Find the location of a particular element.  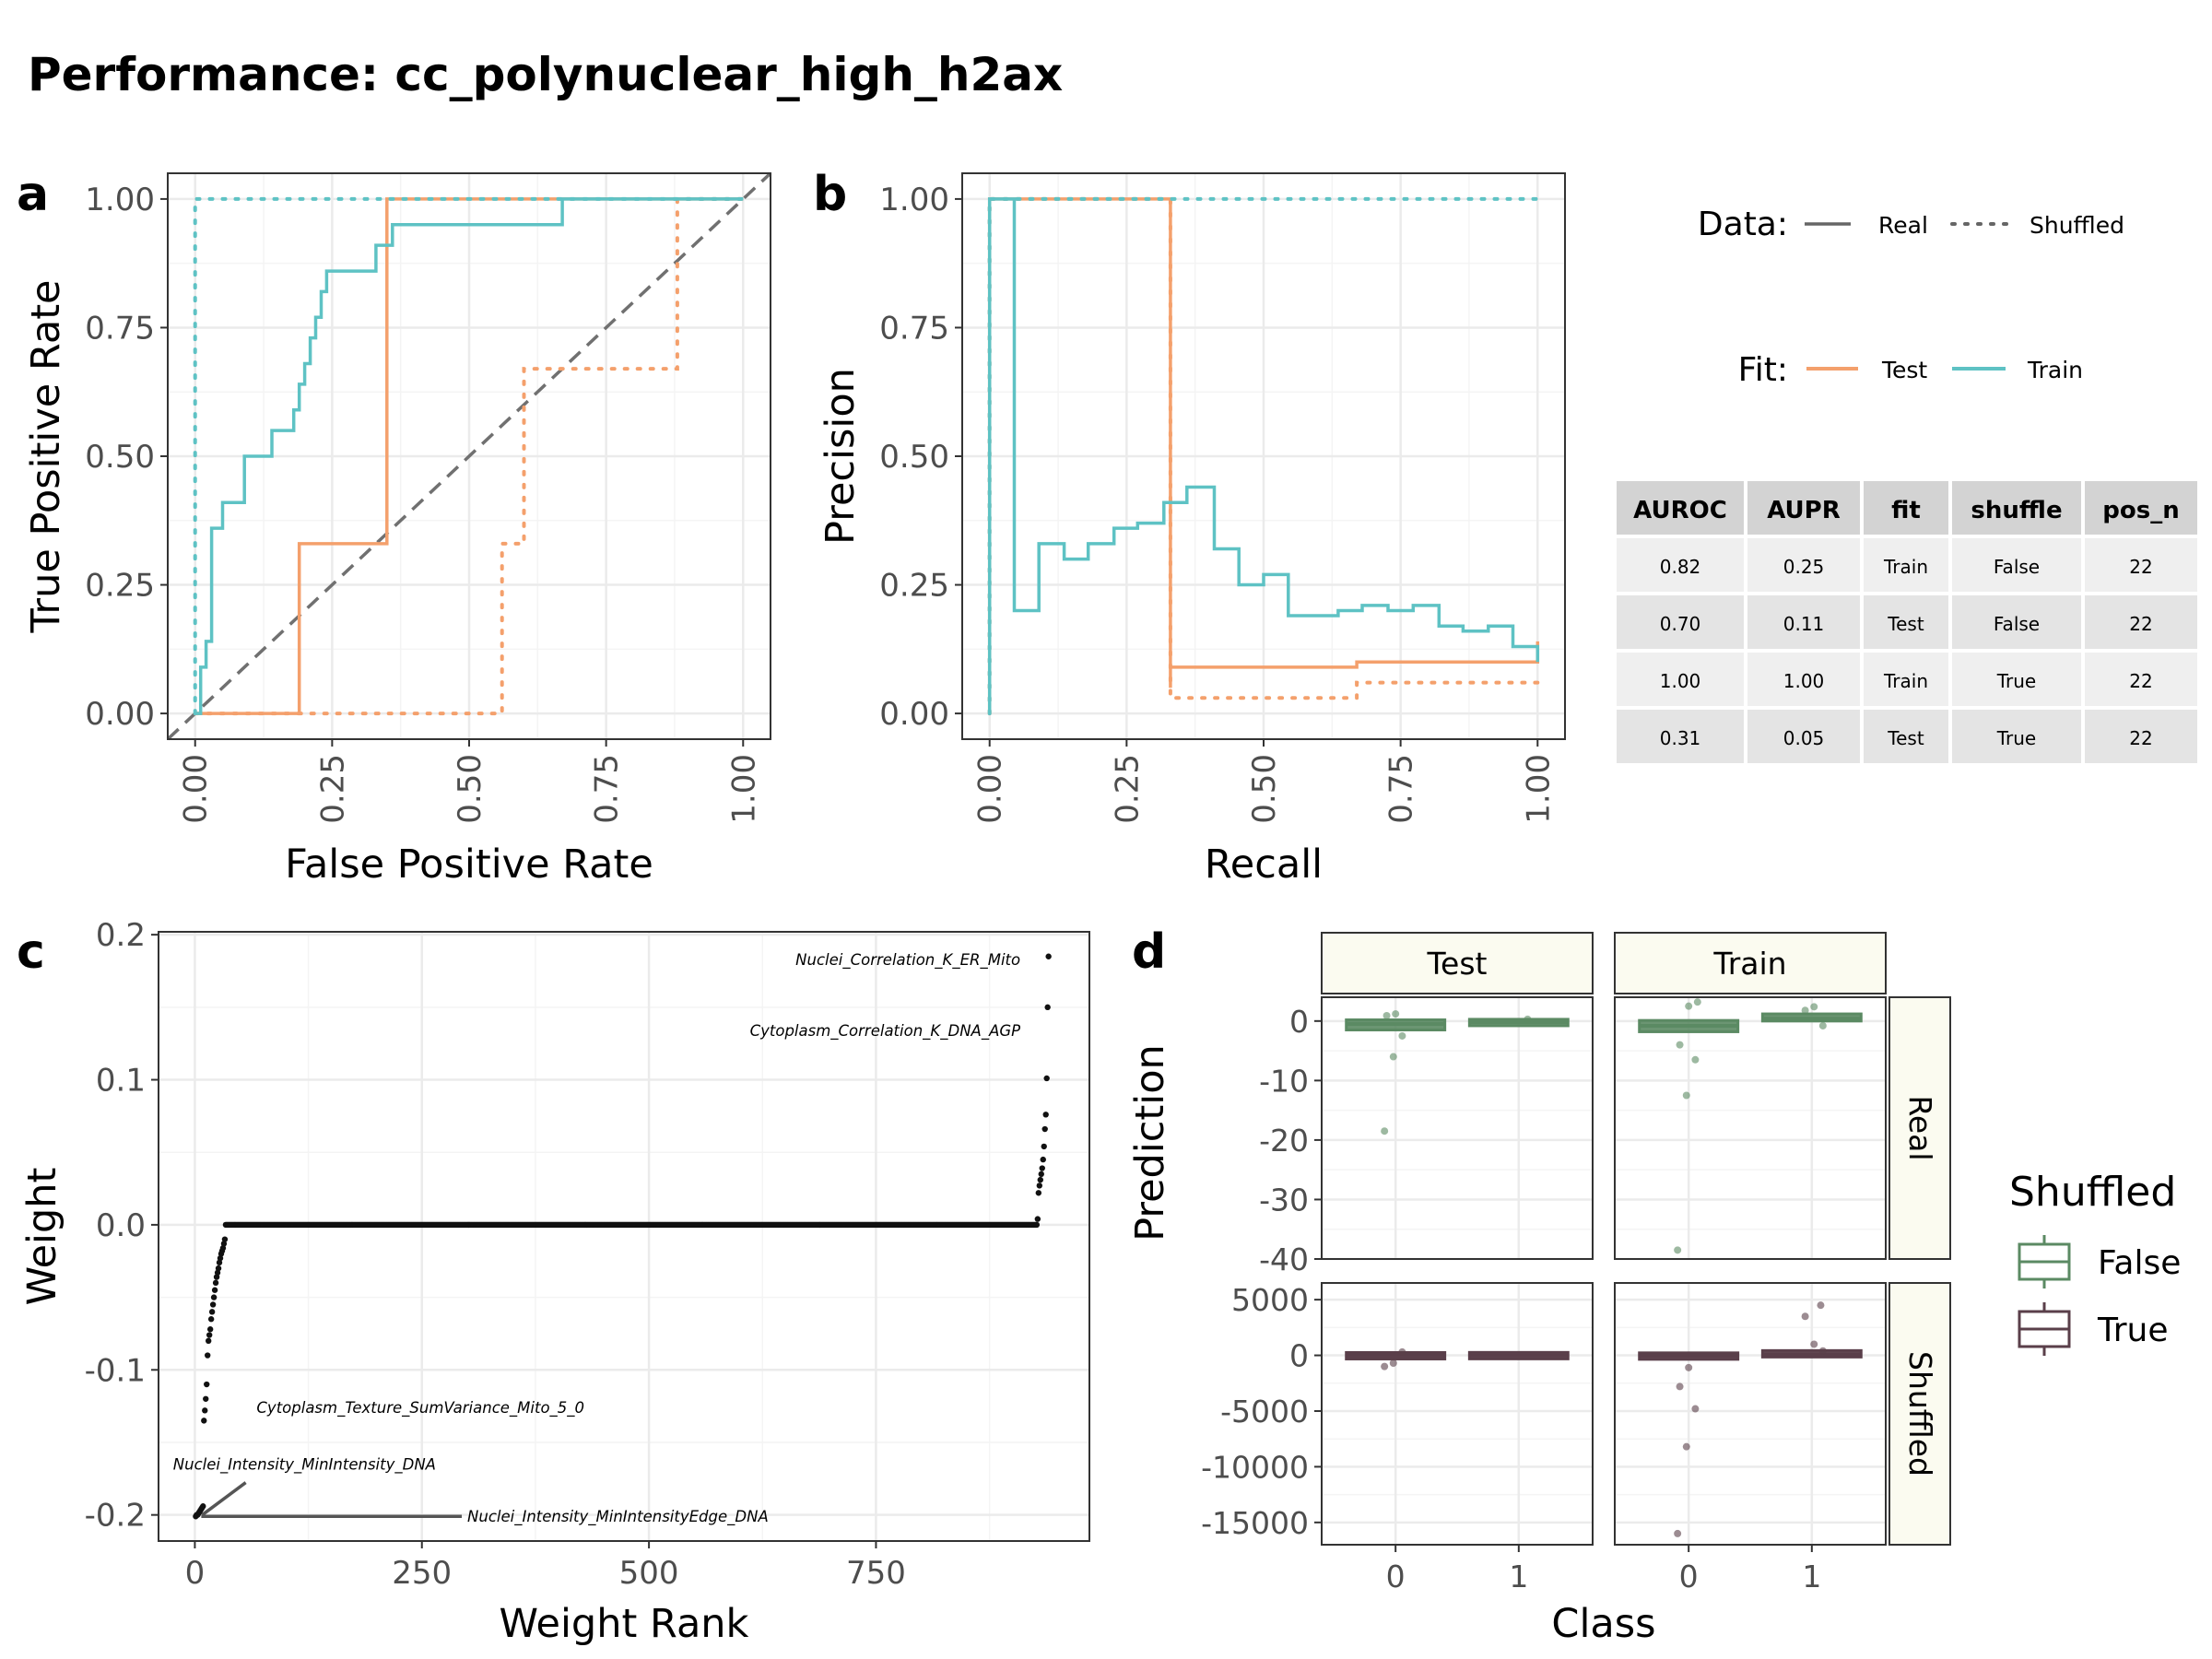

curve-train-shuffled is located at coordinates (1263, 456).